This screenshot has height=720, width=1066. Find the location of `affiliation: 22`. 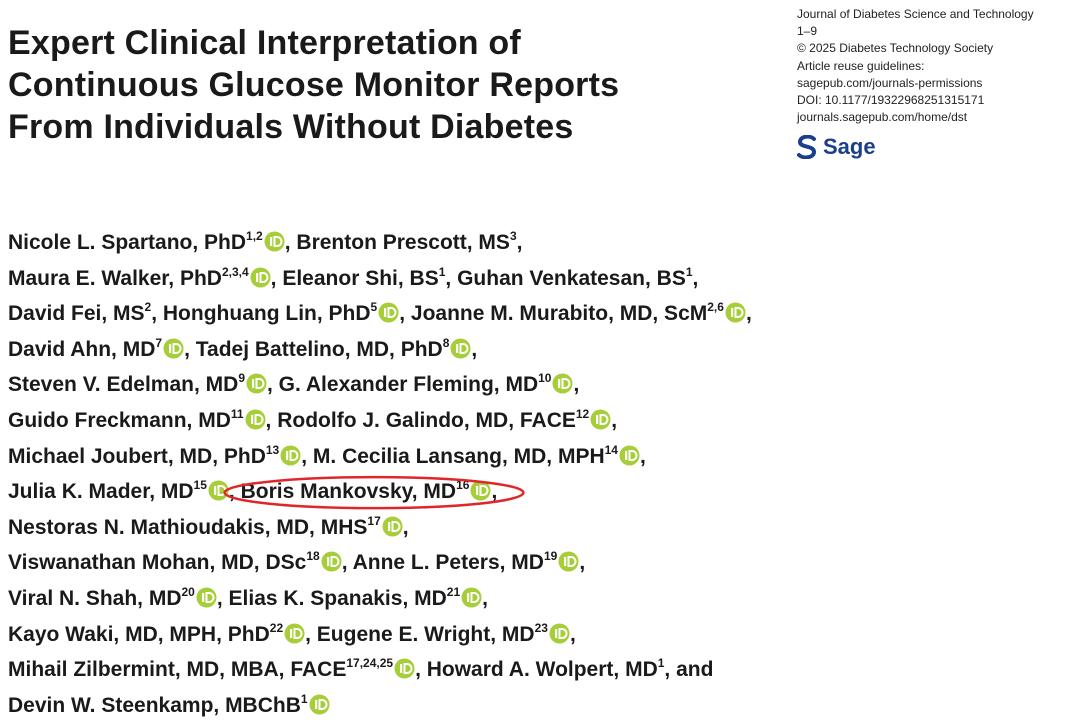

affiliation: 22 is located at coordinates (276, 627).